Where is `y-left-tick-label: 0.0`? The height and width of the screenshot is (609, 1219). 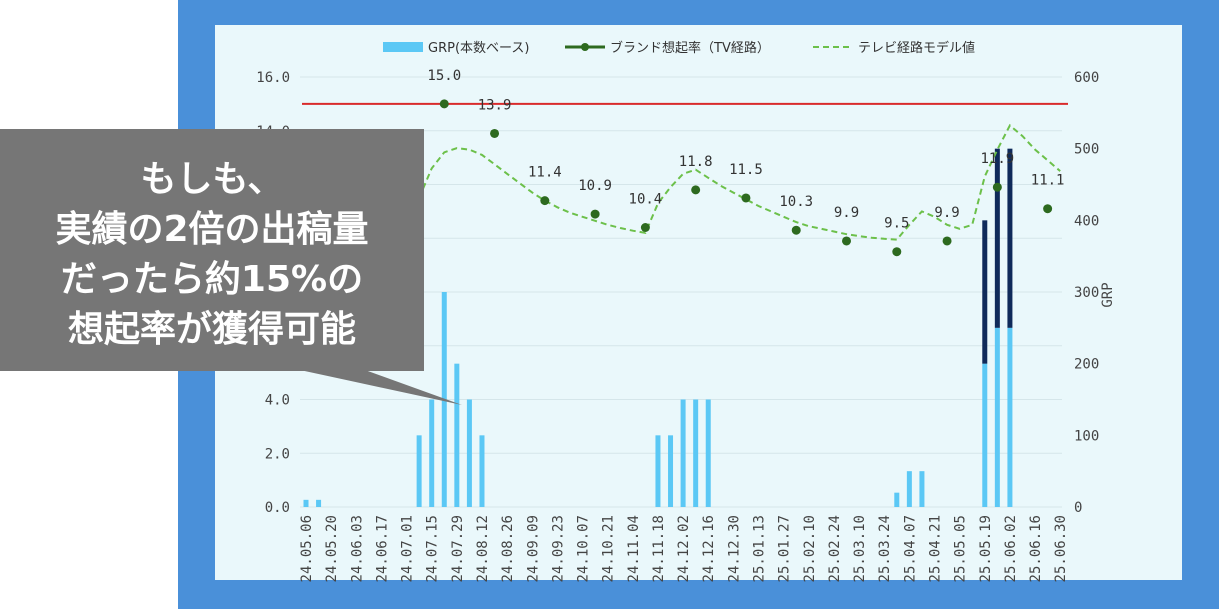
y-left-tick-label: 0.0 is located at coordinates (277, 508).